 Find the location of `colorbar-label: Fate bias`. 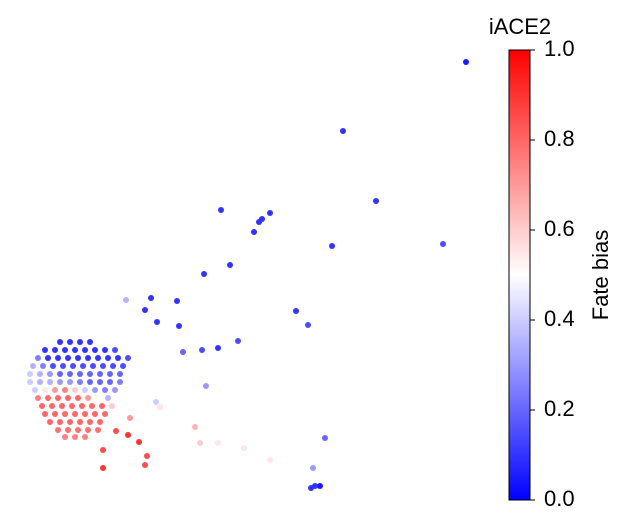

colorbar-label: Fate bias is located at coordinates (600, 275).